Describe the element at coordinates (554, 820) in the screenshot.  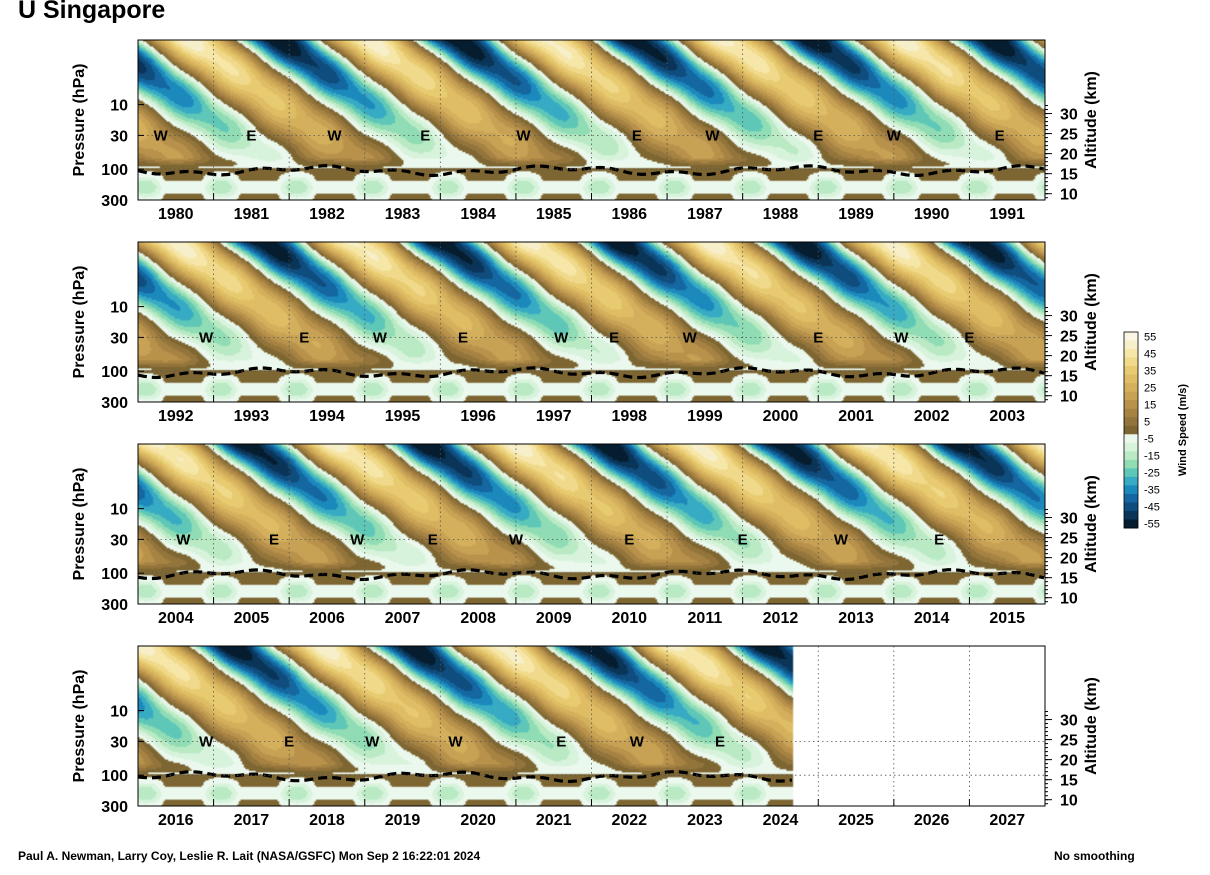
I see `year-label: 2021` at that location.